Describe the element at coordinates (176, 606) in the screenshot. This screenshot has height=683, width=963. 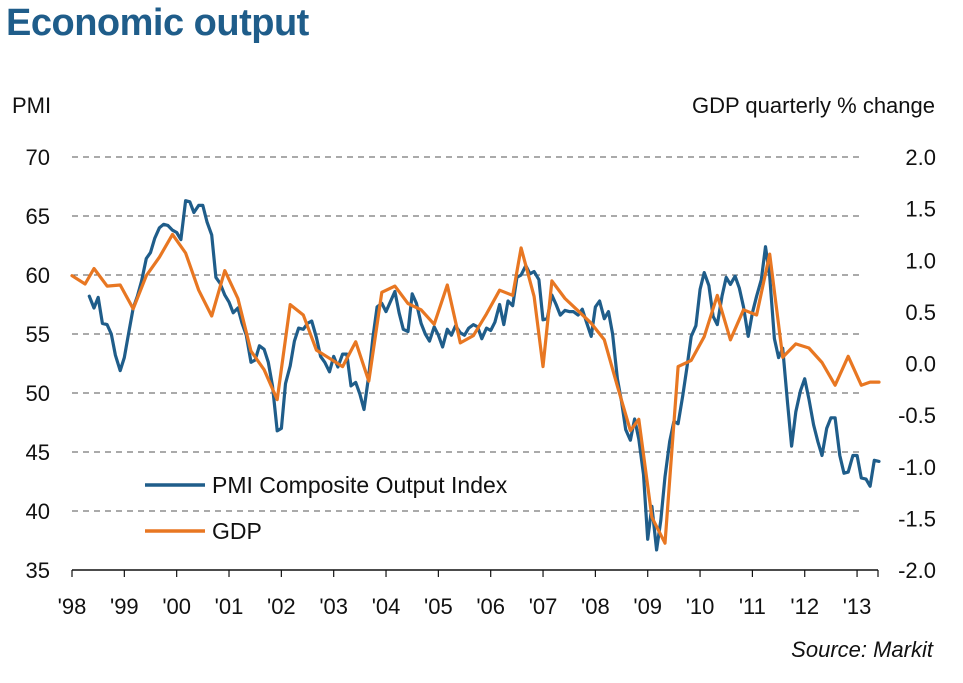
I see `x-tick-label: '00` at that location.